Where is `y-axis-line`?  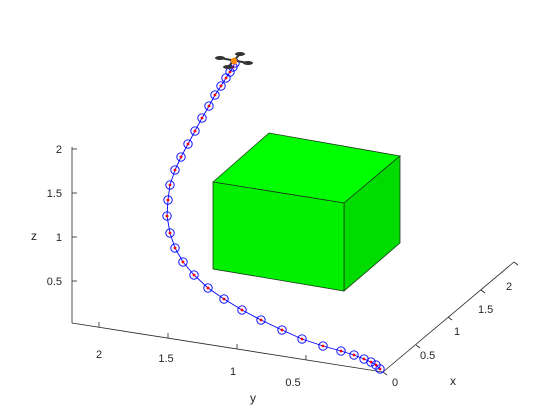
y-axis-line is located at coordinates (227, 347).